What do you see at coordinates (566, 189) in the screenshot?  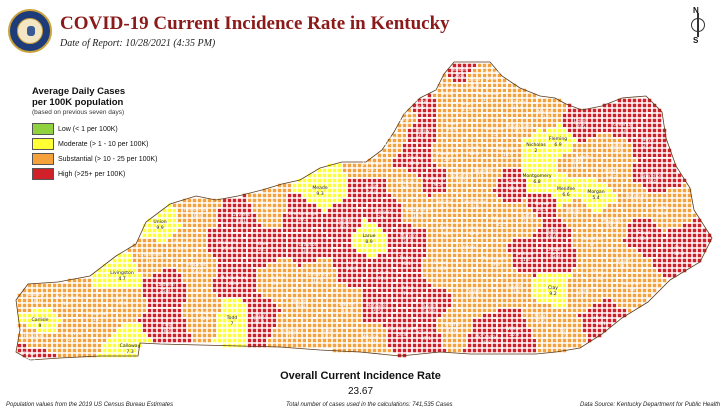 I see `county-name-menifee: Menifee` at bounding box center [566, 189].